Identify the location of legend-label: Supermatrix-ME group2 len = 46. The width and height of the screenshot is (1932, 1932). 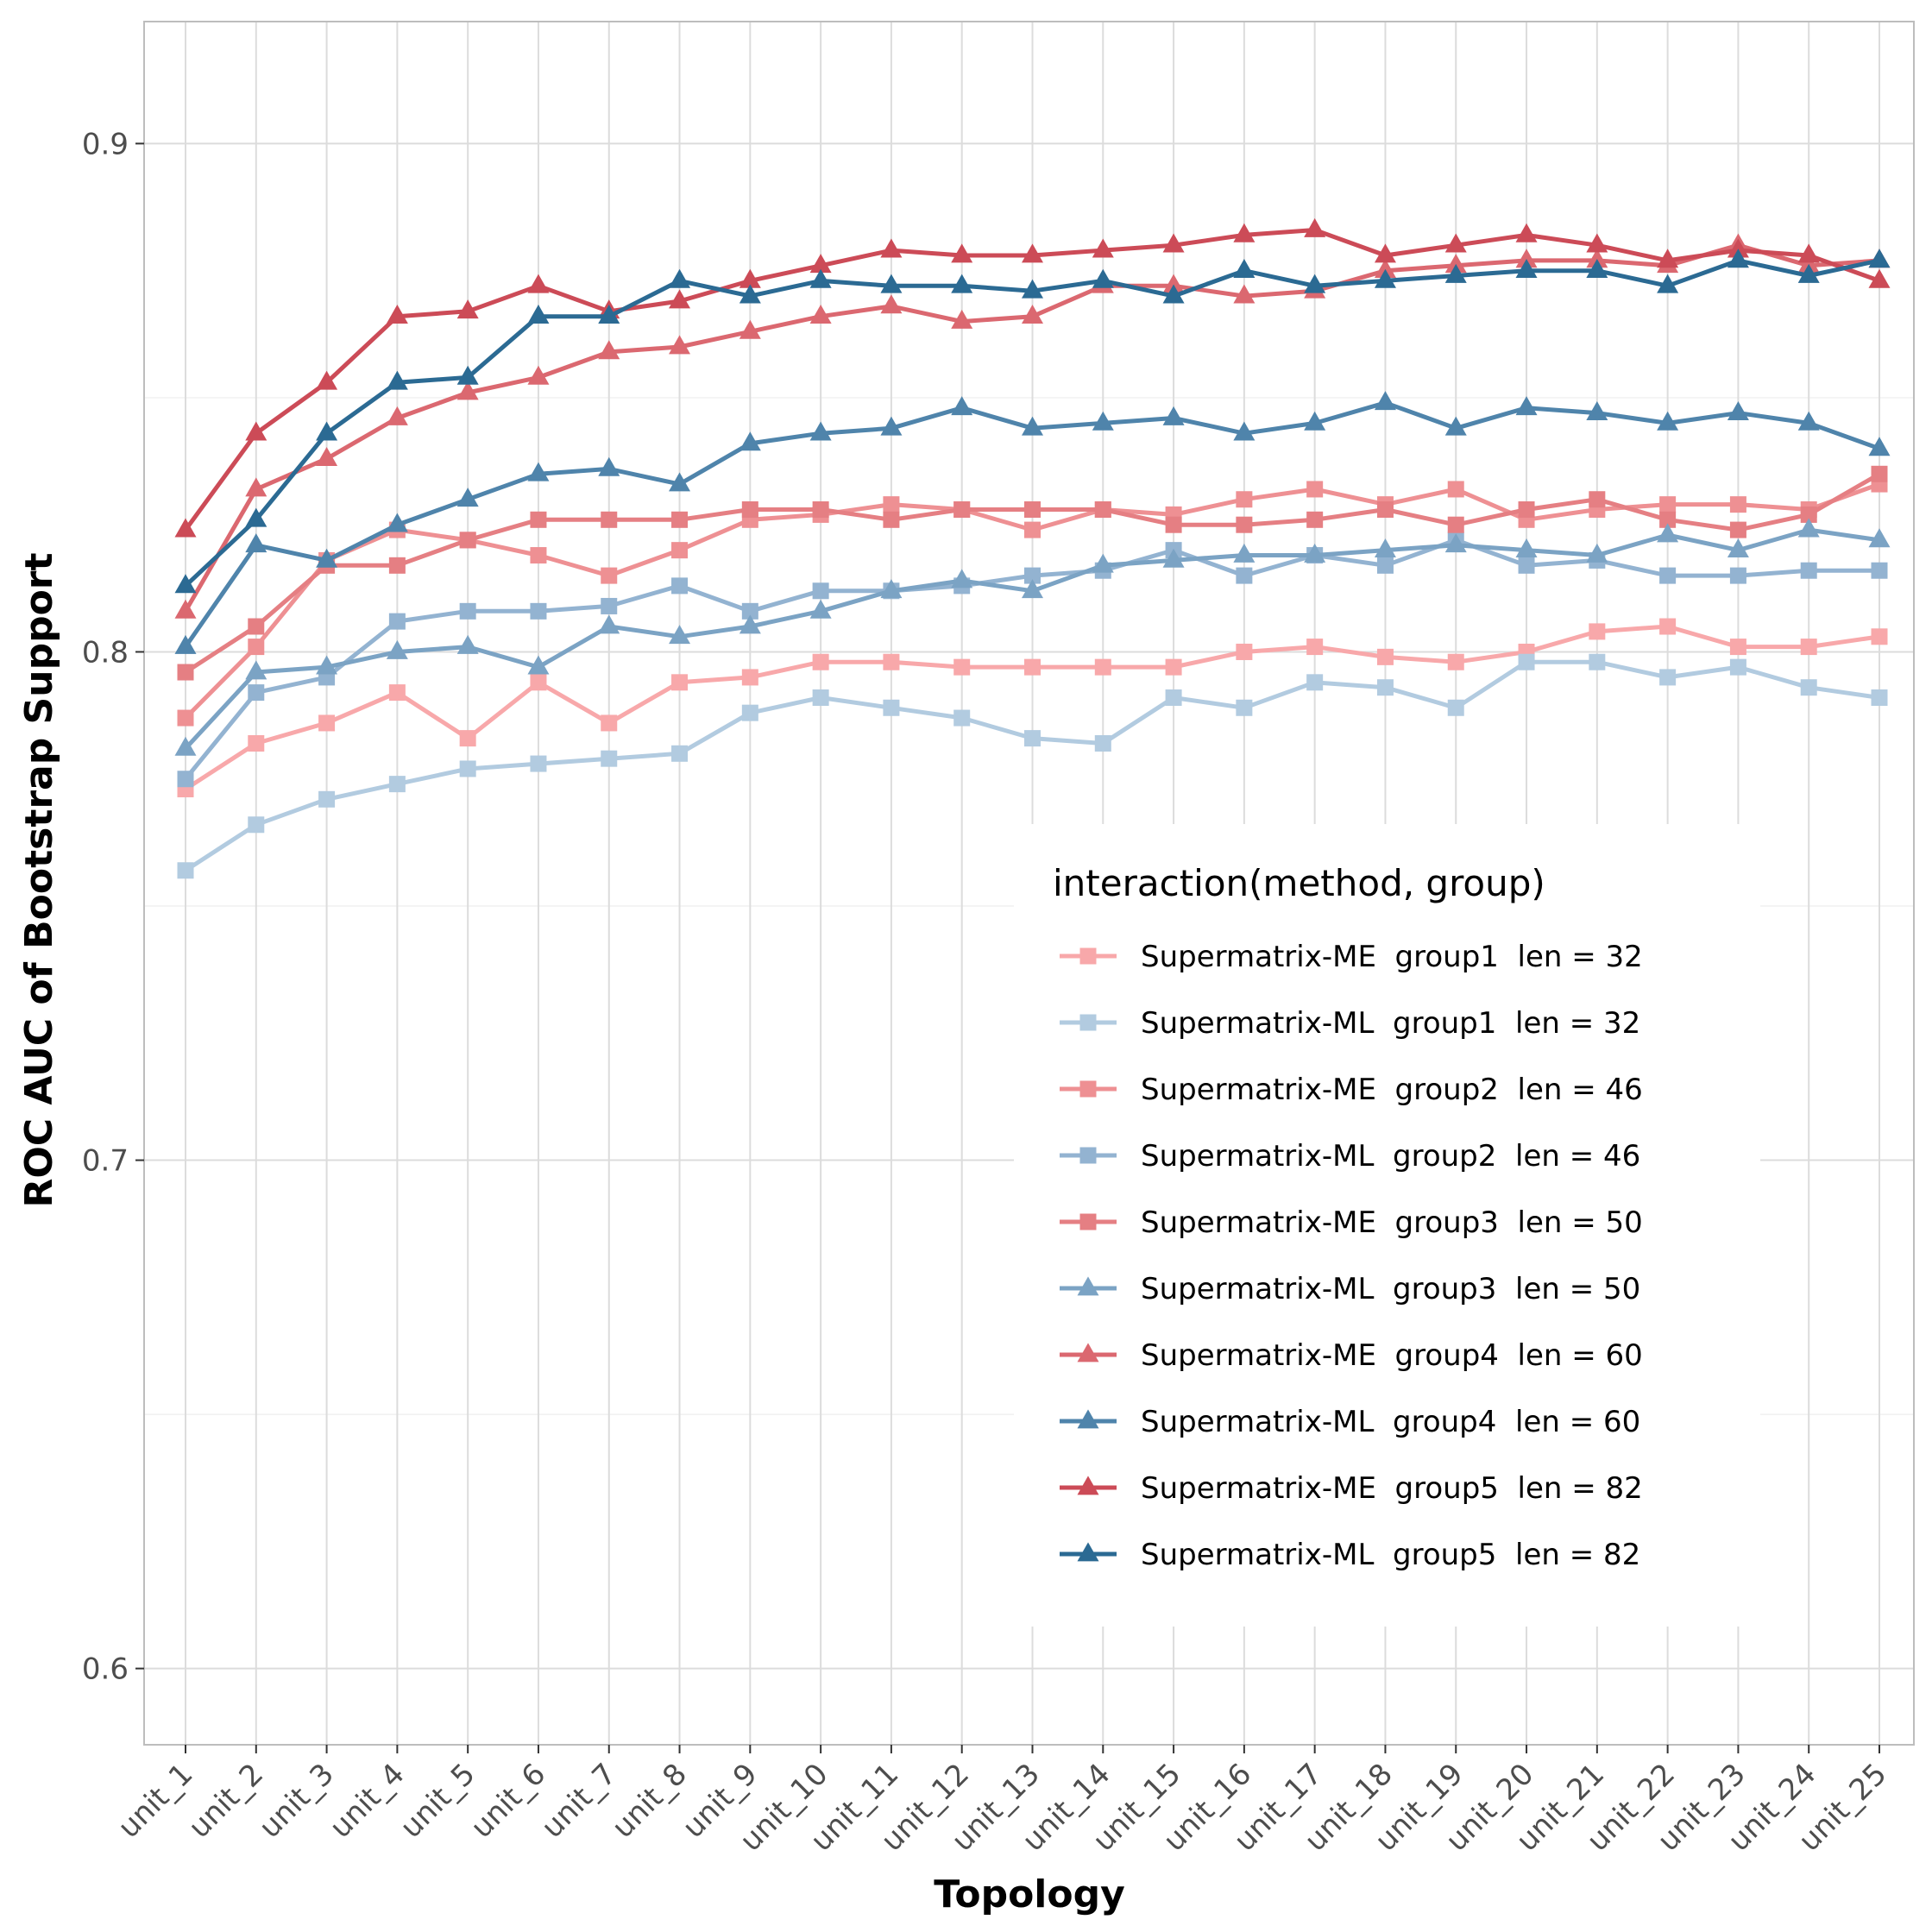
(1392, 1090).